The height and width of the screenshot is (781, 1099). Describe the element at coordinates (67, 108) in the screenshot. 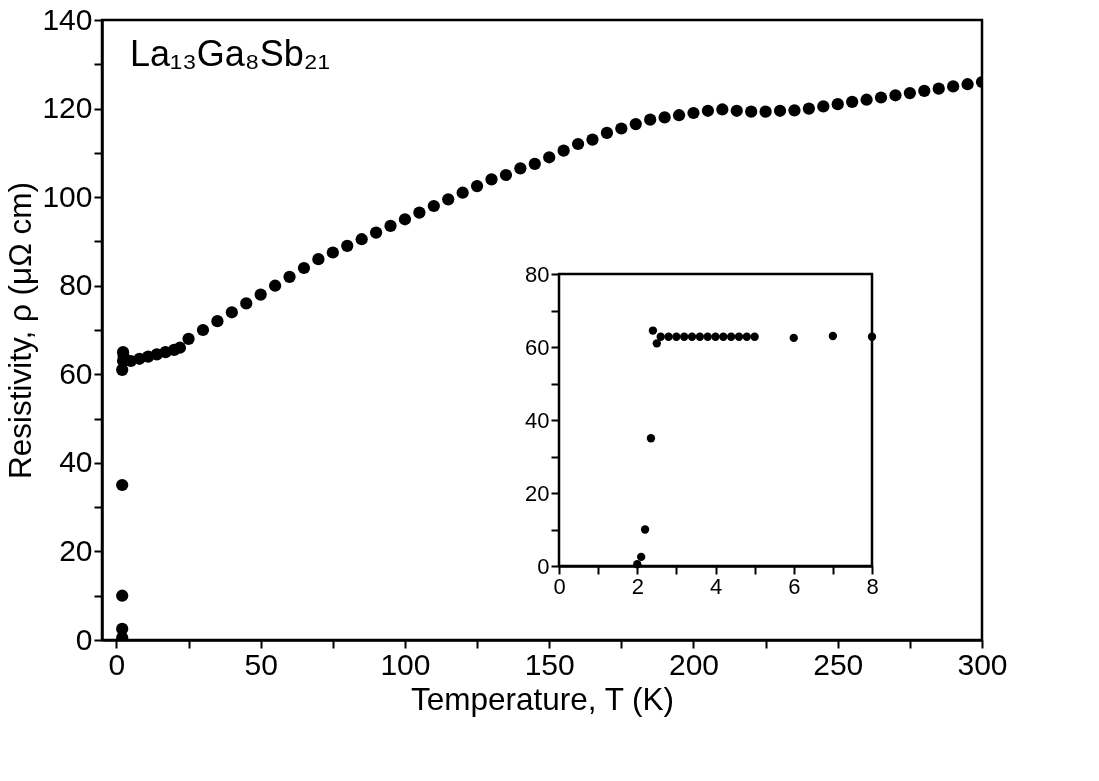

I see `y-tick-label: 120` at that location.